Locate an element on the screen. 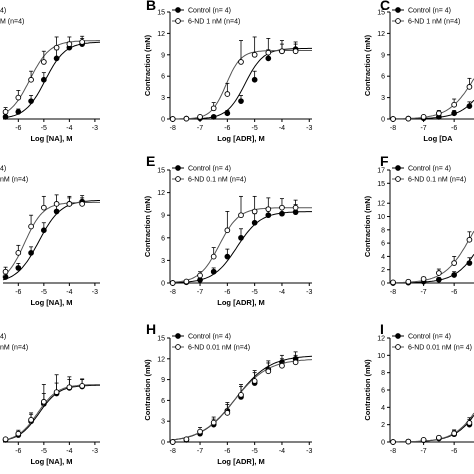  legend: Control (n= 4) 6-ND 0.01 nM (n= 4) is located at coordinates (432, 342).